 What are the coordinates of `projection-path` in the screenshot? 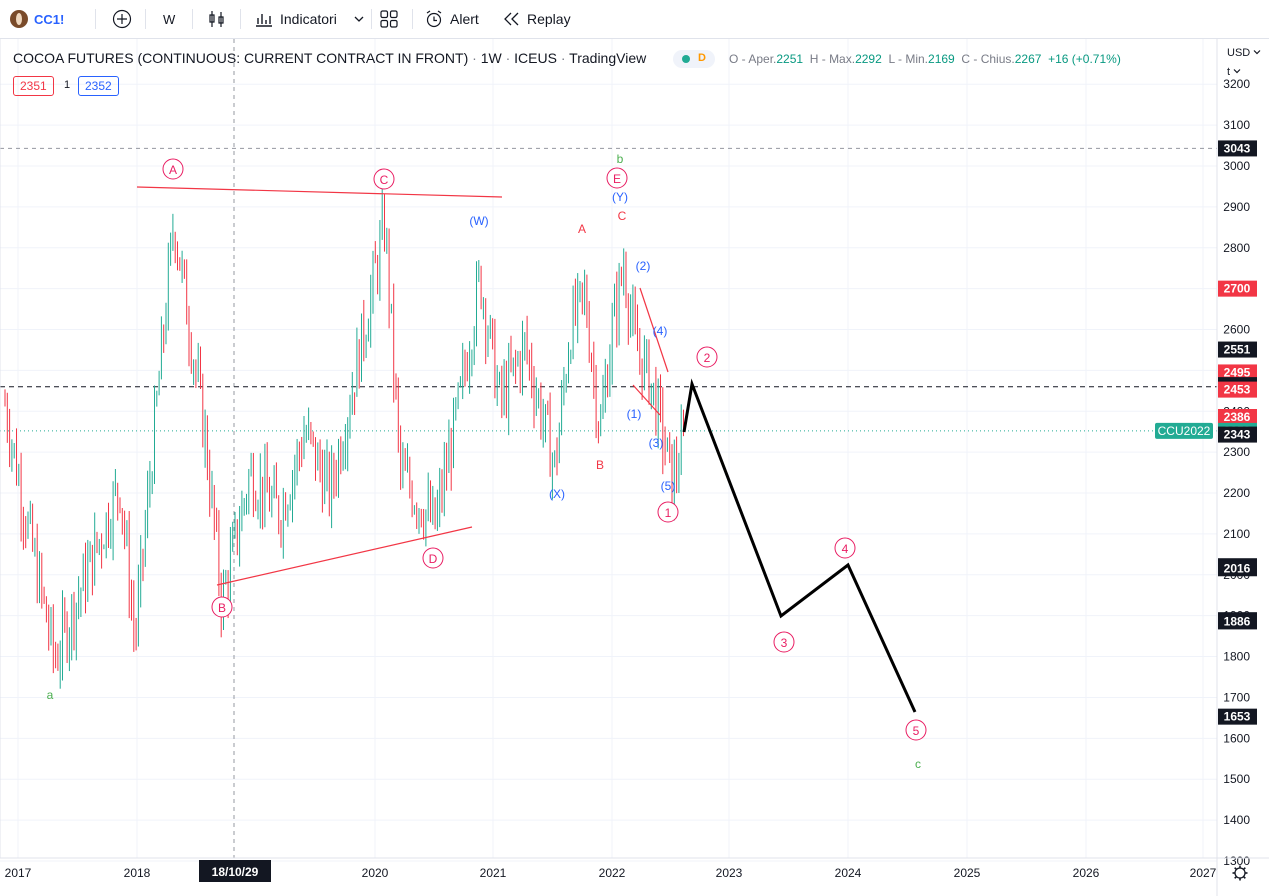 It's located at (799, 545).